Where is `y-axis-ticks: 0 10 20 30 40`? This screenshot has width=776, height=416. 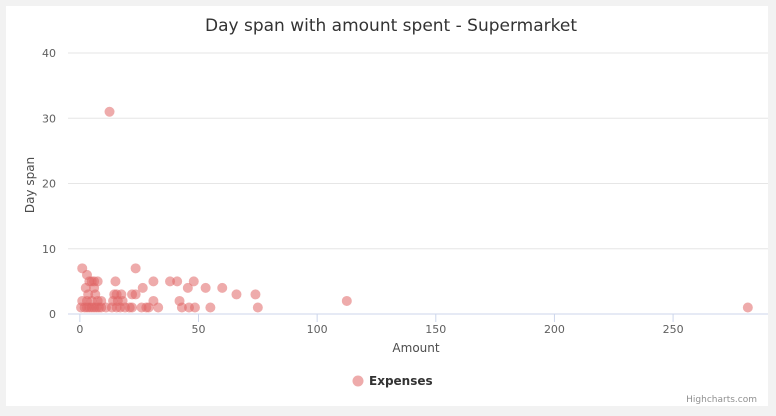
y-axis-ticks: 0 10 20 30 40 is located at coordinates (49, 184).